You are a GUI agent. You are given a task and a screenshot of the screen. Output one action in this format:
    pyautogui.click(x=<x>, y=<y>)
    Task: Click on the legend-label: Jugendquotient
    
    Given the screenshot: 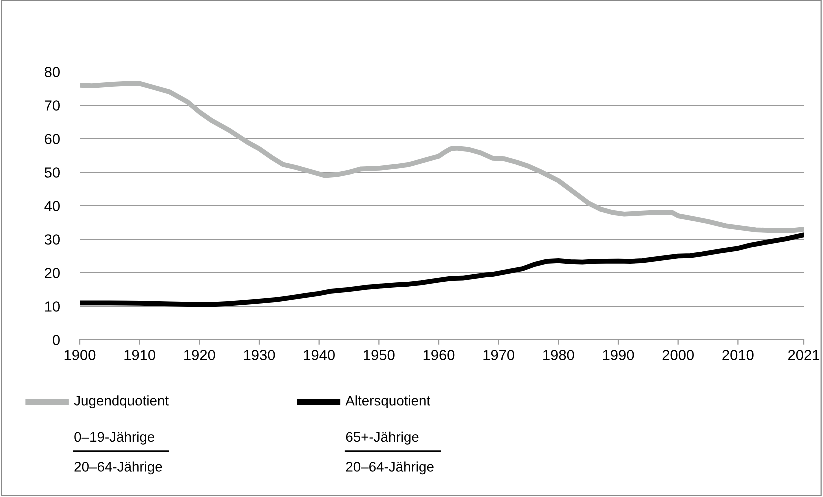 What is the action you would take?
    pyautogui.click(x=121, y=402)
    